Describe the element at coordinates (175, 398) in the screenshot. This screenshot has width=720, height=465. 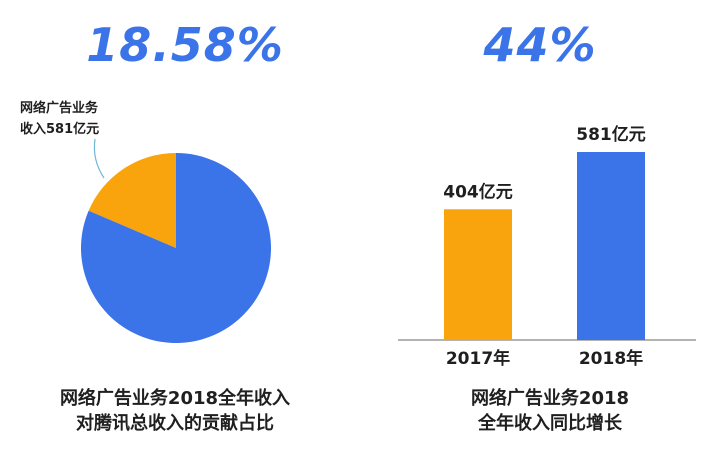
I see `pie-caption-line-1: 网络广告业务2018全年收入` at that location.